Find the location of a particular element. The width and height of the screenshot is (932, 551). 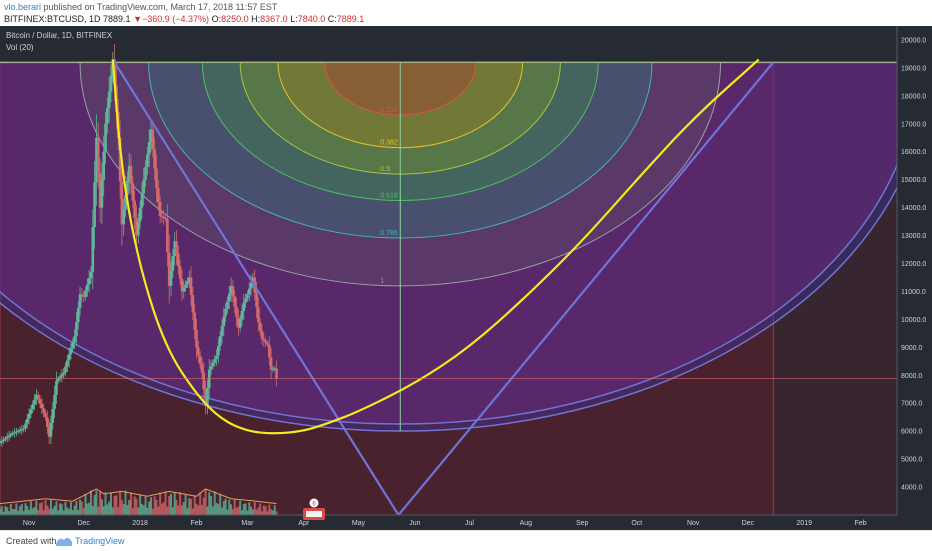

footer: Created with TradingView is located at coordinates (466, 540).